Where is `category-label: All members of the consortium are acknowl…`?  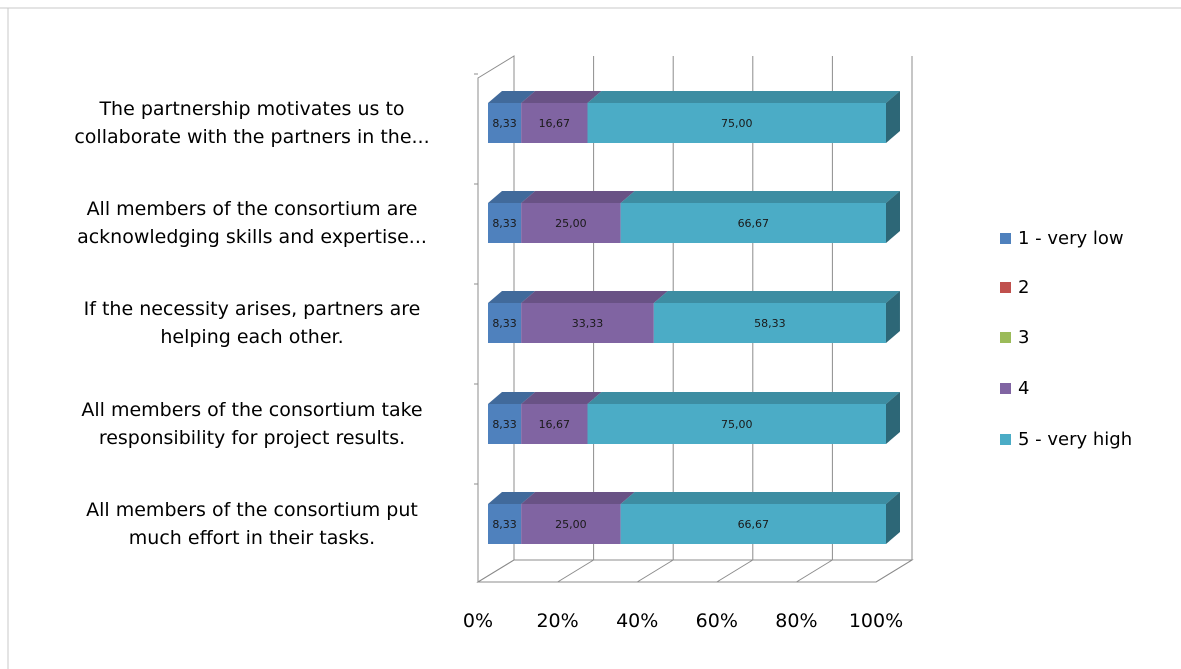
category-label: All members of the consortium are acknowl… is located at coordinates (252, 223).